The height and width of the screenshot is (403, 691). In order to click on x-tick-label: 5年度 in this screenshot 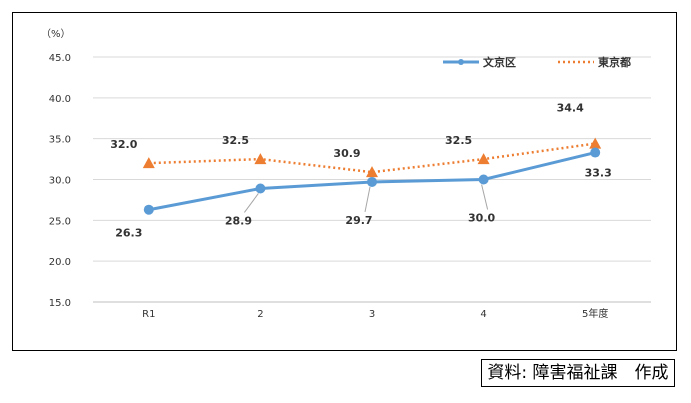, I will do `click(595, 313)`.